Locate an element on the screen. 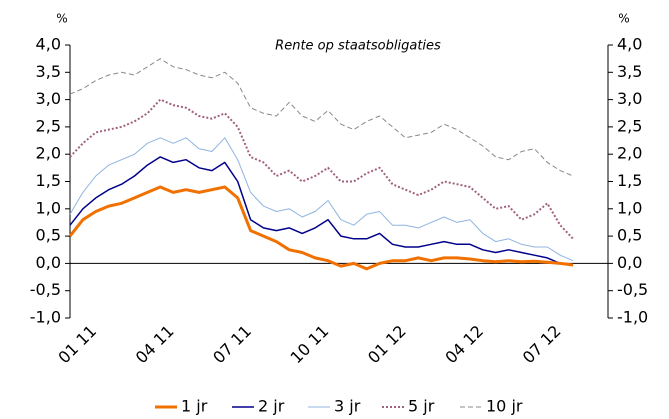  y-unit: % is located at coordinates (61, 19).